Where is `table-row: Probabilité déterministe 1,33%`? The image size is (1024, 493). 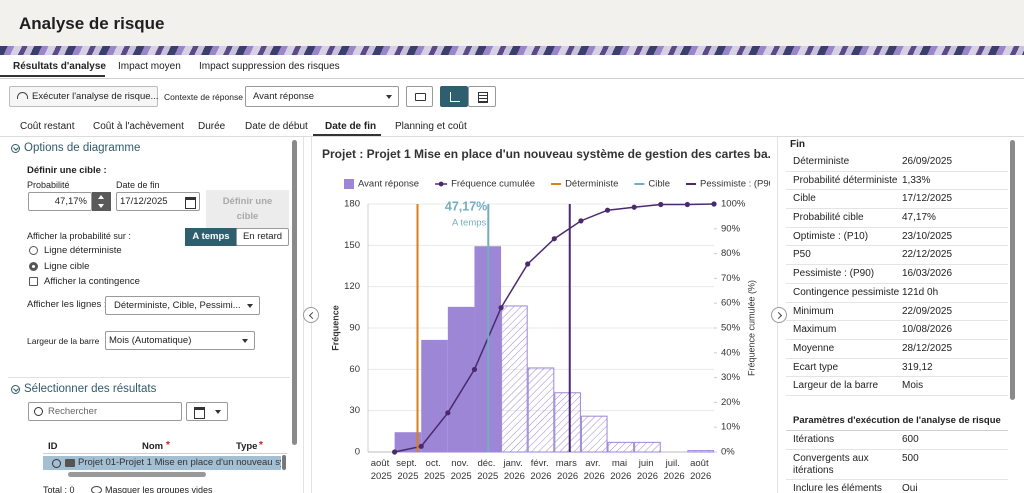 table-row: Probabilité déterministe 1,33% is located at coordinates (897, 181).